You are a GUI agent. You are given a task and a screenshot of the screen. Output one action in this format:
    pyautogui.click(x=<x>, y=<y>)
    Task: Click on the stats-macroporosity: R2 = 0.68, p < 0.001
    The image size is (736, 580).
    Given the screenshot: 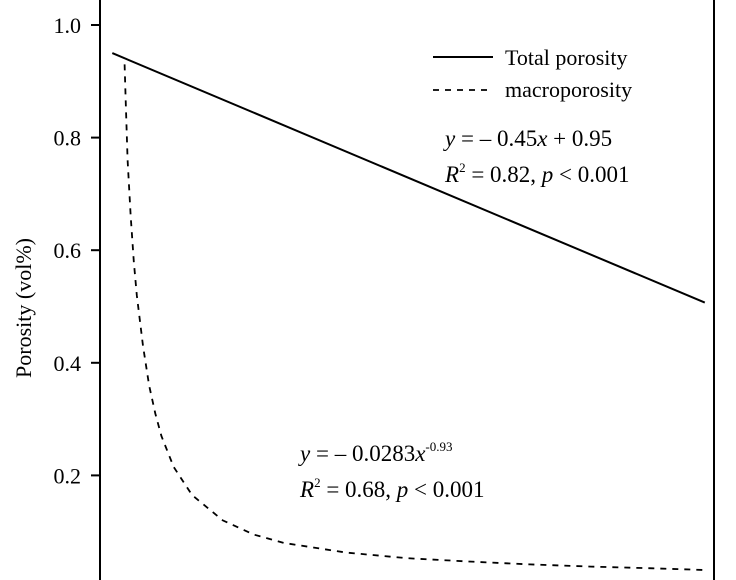 What is the action you would take?
    pyautogui.click(x=392, y=488)
    